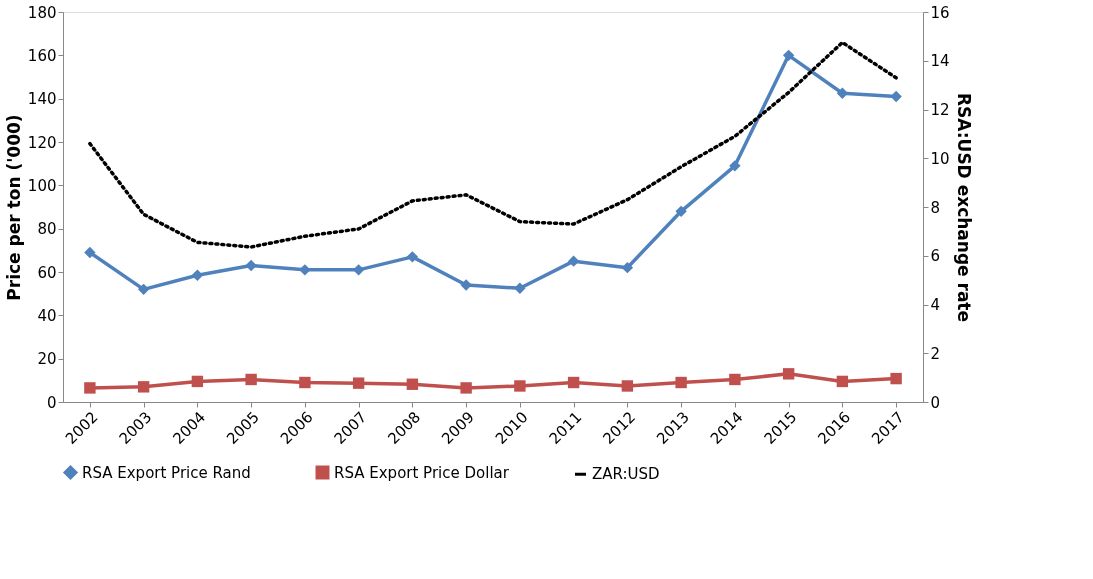 This screenshot has height=579, width=1093. Describe the element at coordinates (963, 207) in the screenshot. I see `y2-axis-title: RSA:USD exchange rate` at that location.